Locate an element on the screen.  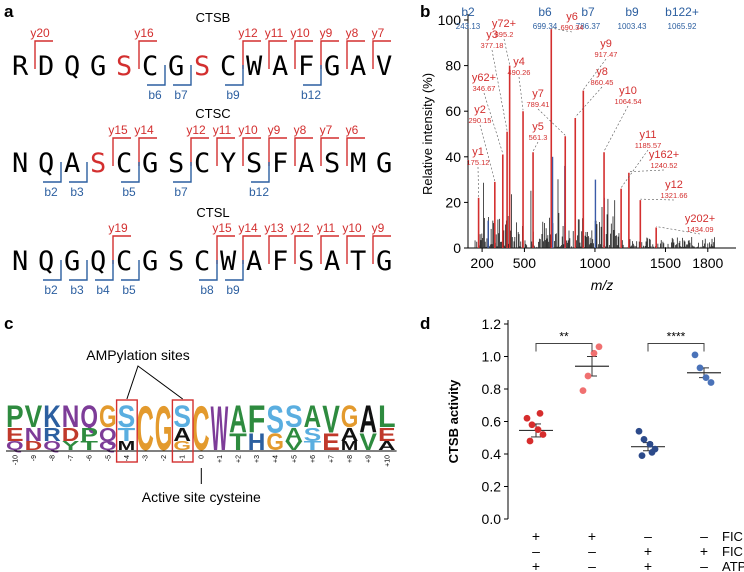
svg-text: C is located at coordinates (145, 429).